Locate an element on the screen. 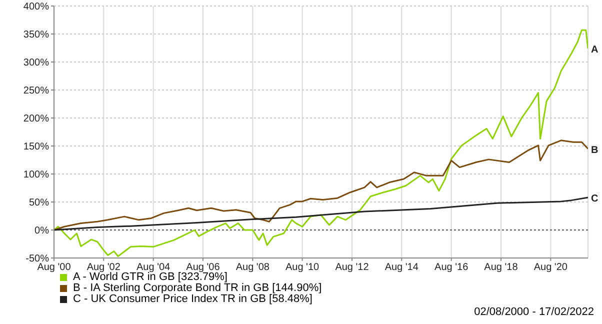 This screenshot has height=324, width=602. x-tick-label: Aug '12 is located at coordinates (352, 268).